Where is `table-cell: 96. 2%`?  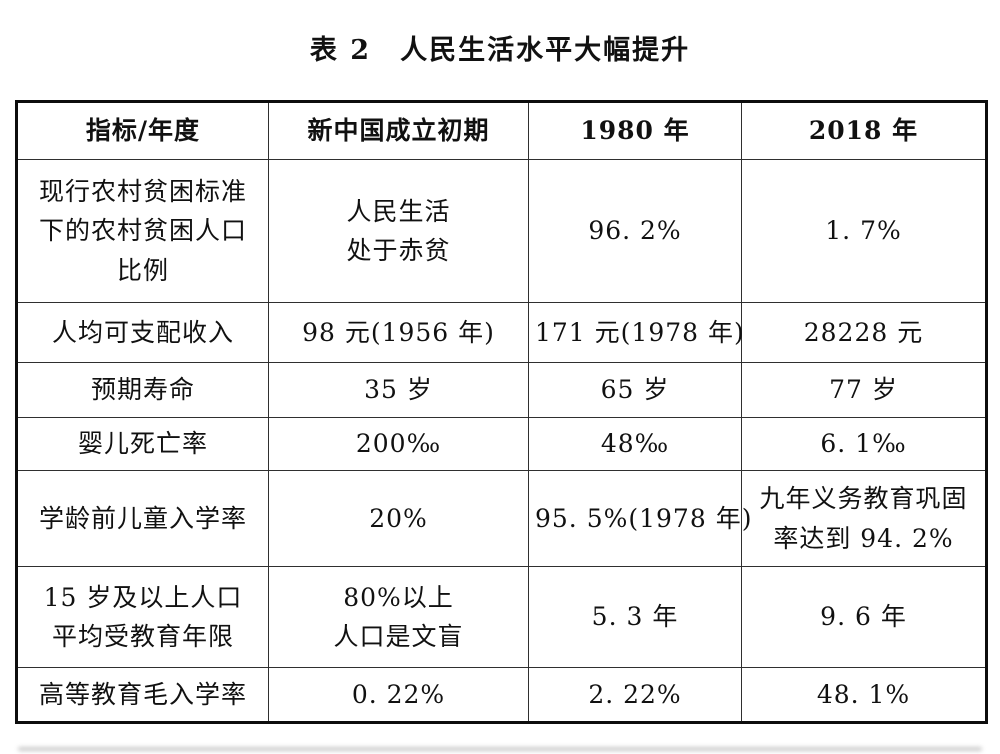 table-cell: 96. 2% is located at coordinates (635, 231).